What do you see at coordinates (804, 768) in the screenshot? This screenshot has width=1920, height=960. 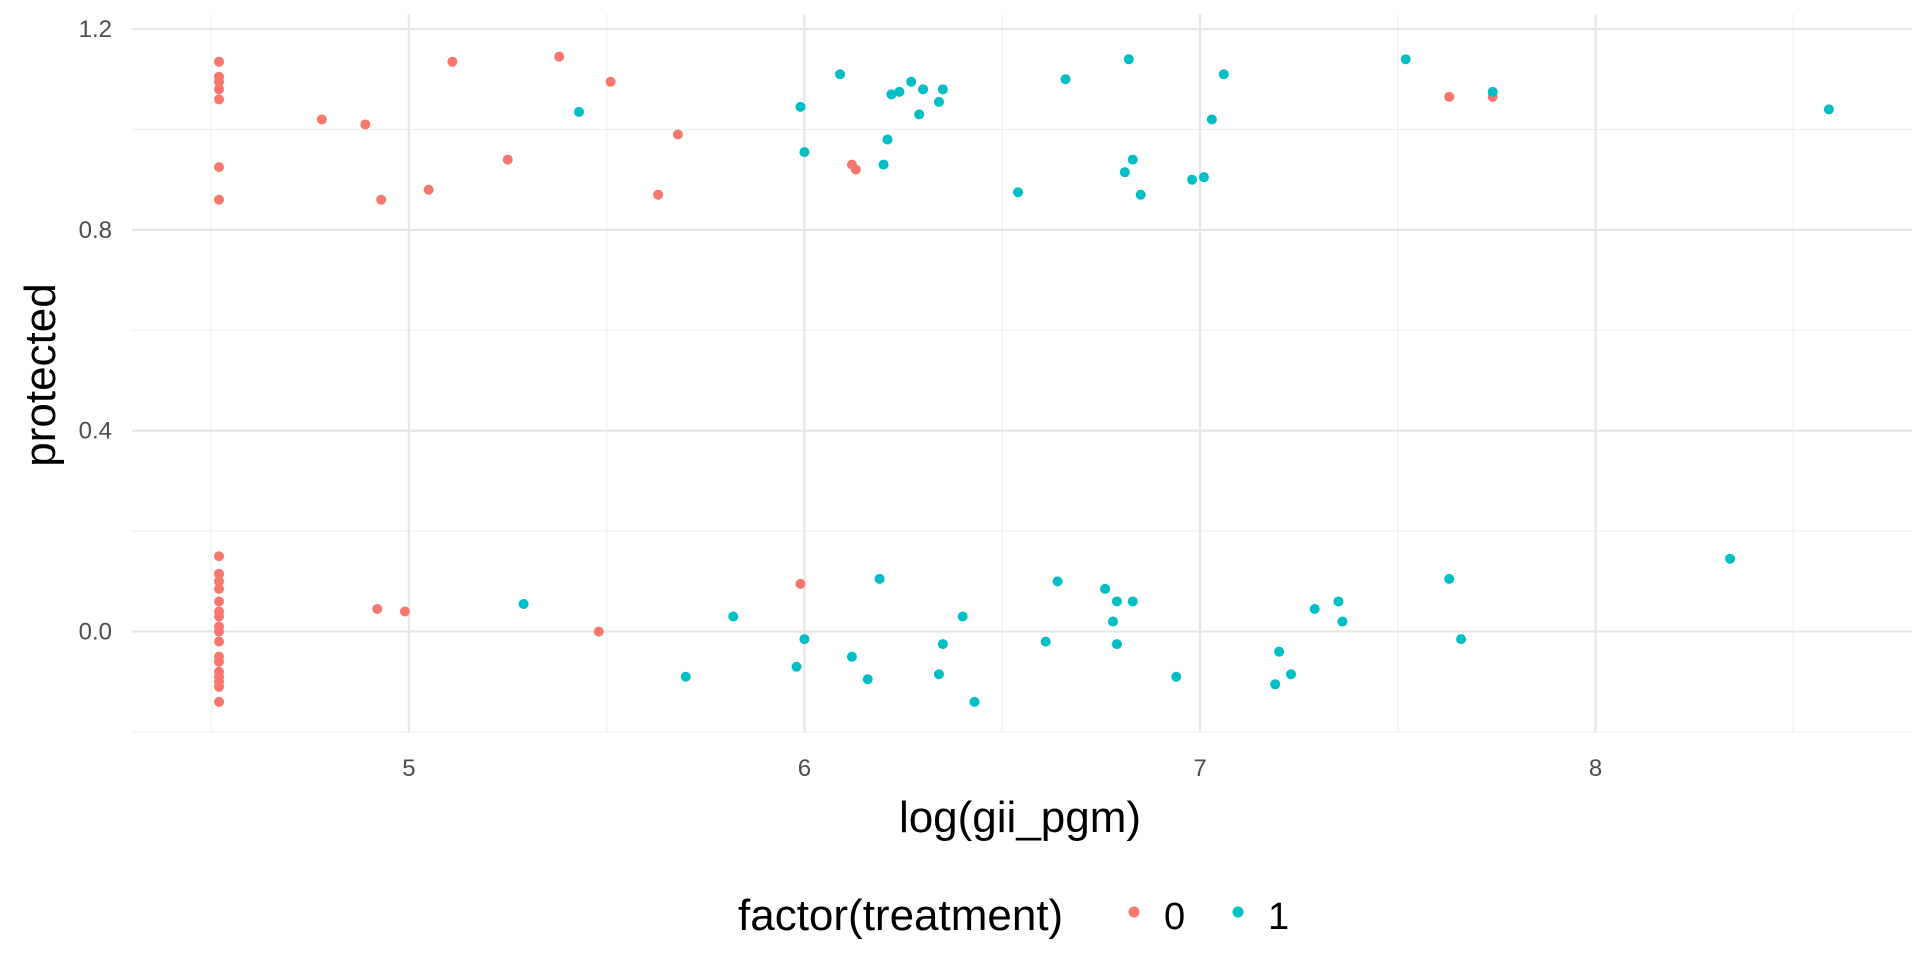 I see `x-tick-label: 6` at bounding box center [804, 768].